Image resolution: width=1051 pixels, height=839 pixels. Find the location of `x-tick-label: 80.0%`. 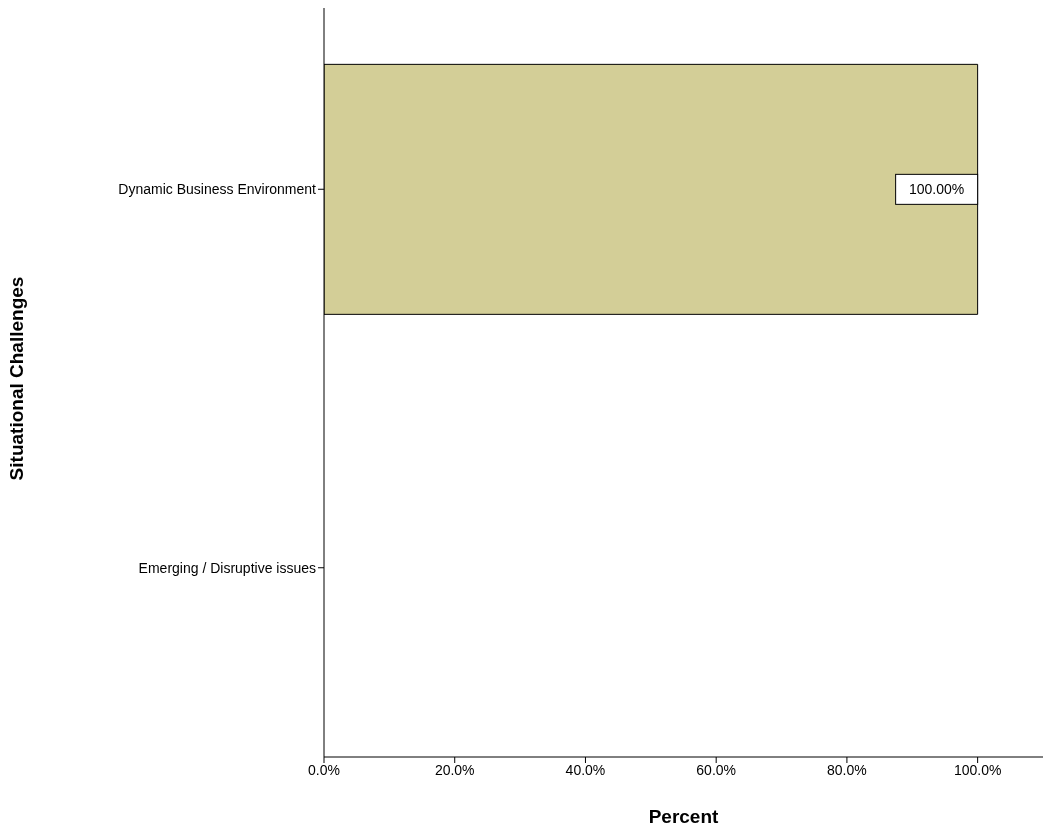

x-tick-label: 80.0% is located at coordinates (847, 769).